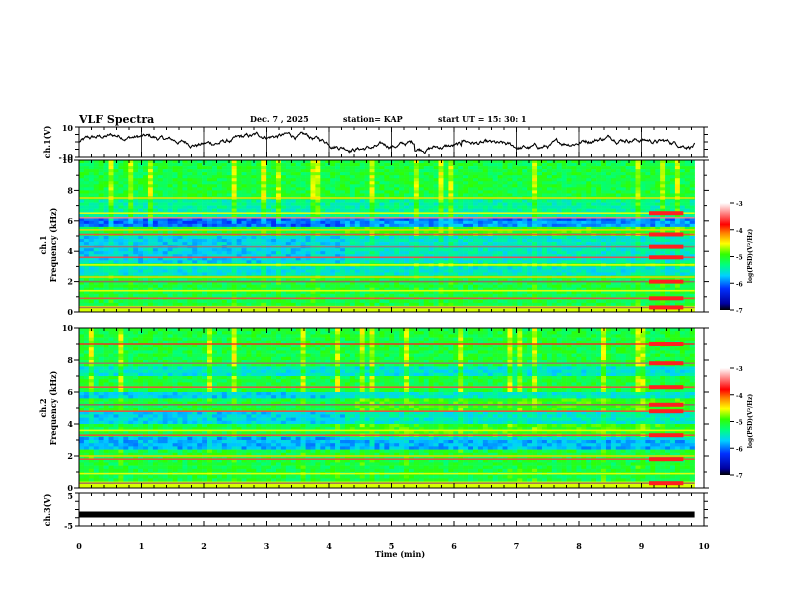 Image resolution: width=792 pixels, height=612 pixels. Describe the element at coordinates (47, 141) in the screenshot. I see `ch1-waveform-ylabel: ch.1(V)` at that location.